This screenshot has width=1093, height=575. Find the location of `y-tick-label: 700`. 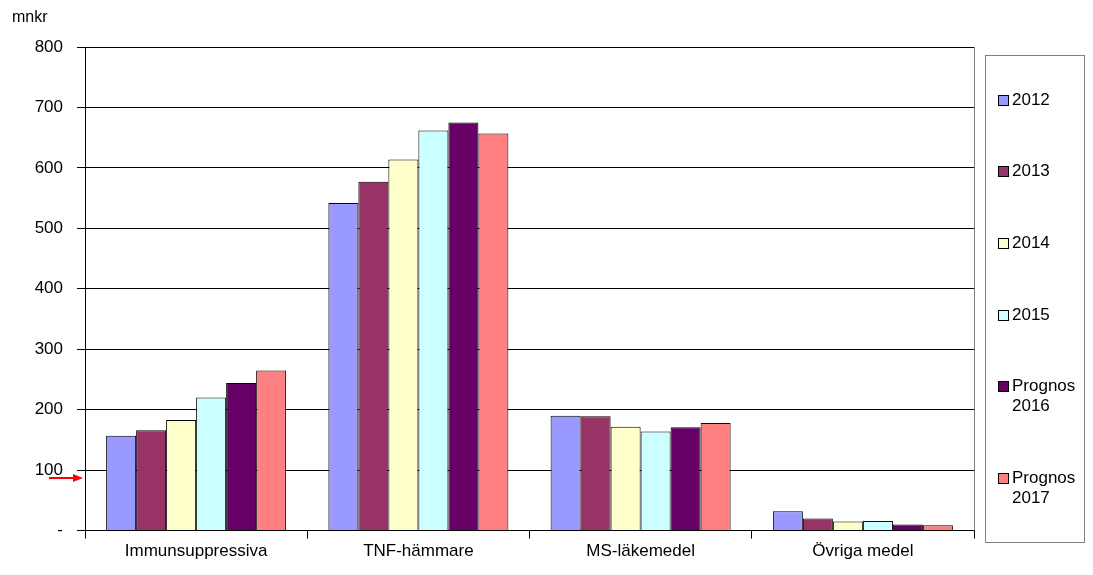

y-tick-label: 700 is located at coordinates (48, 107).